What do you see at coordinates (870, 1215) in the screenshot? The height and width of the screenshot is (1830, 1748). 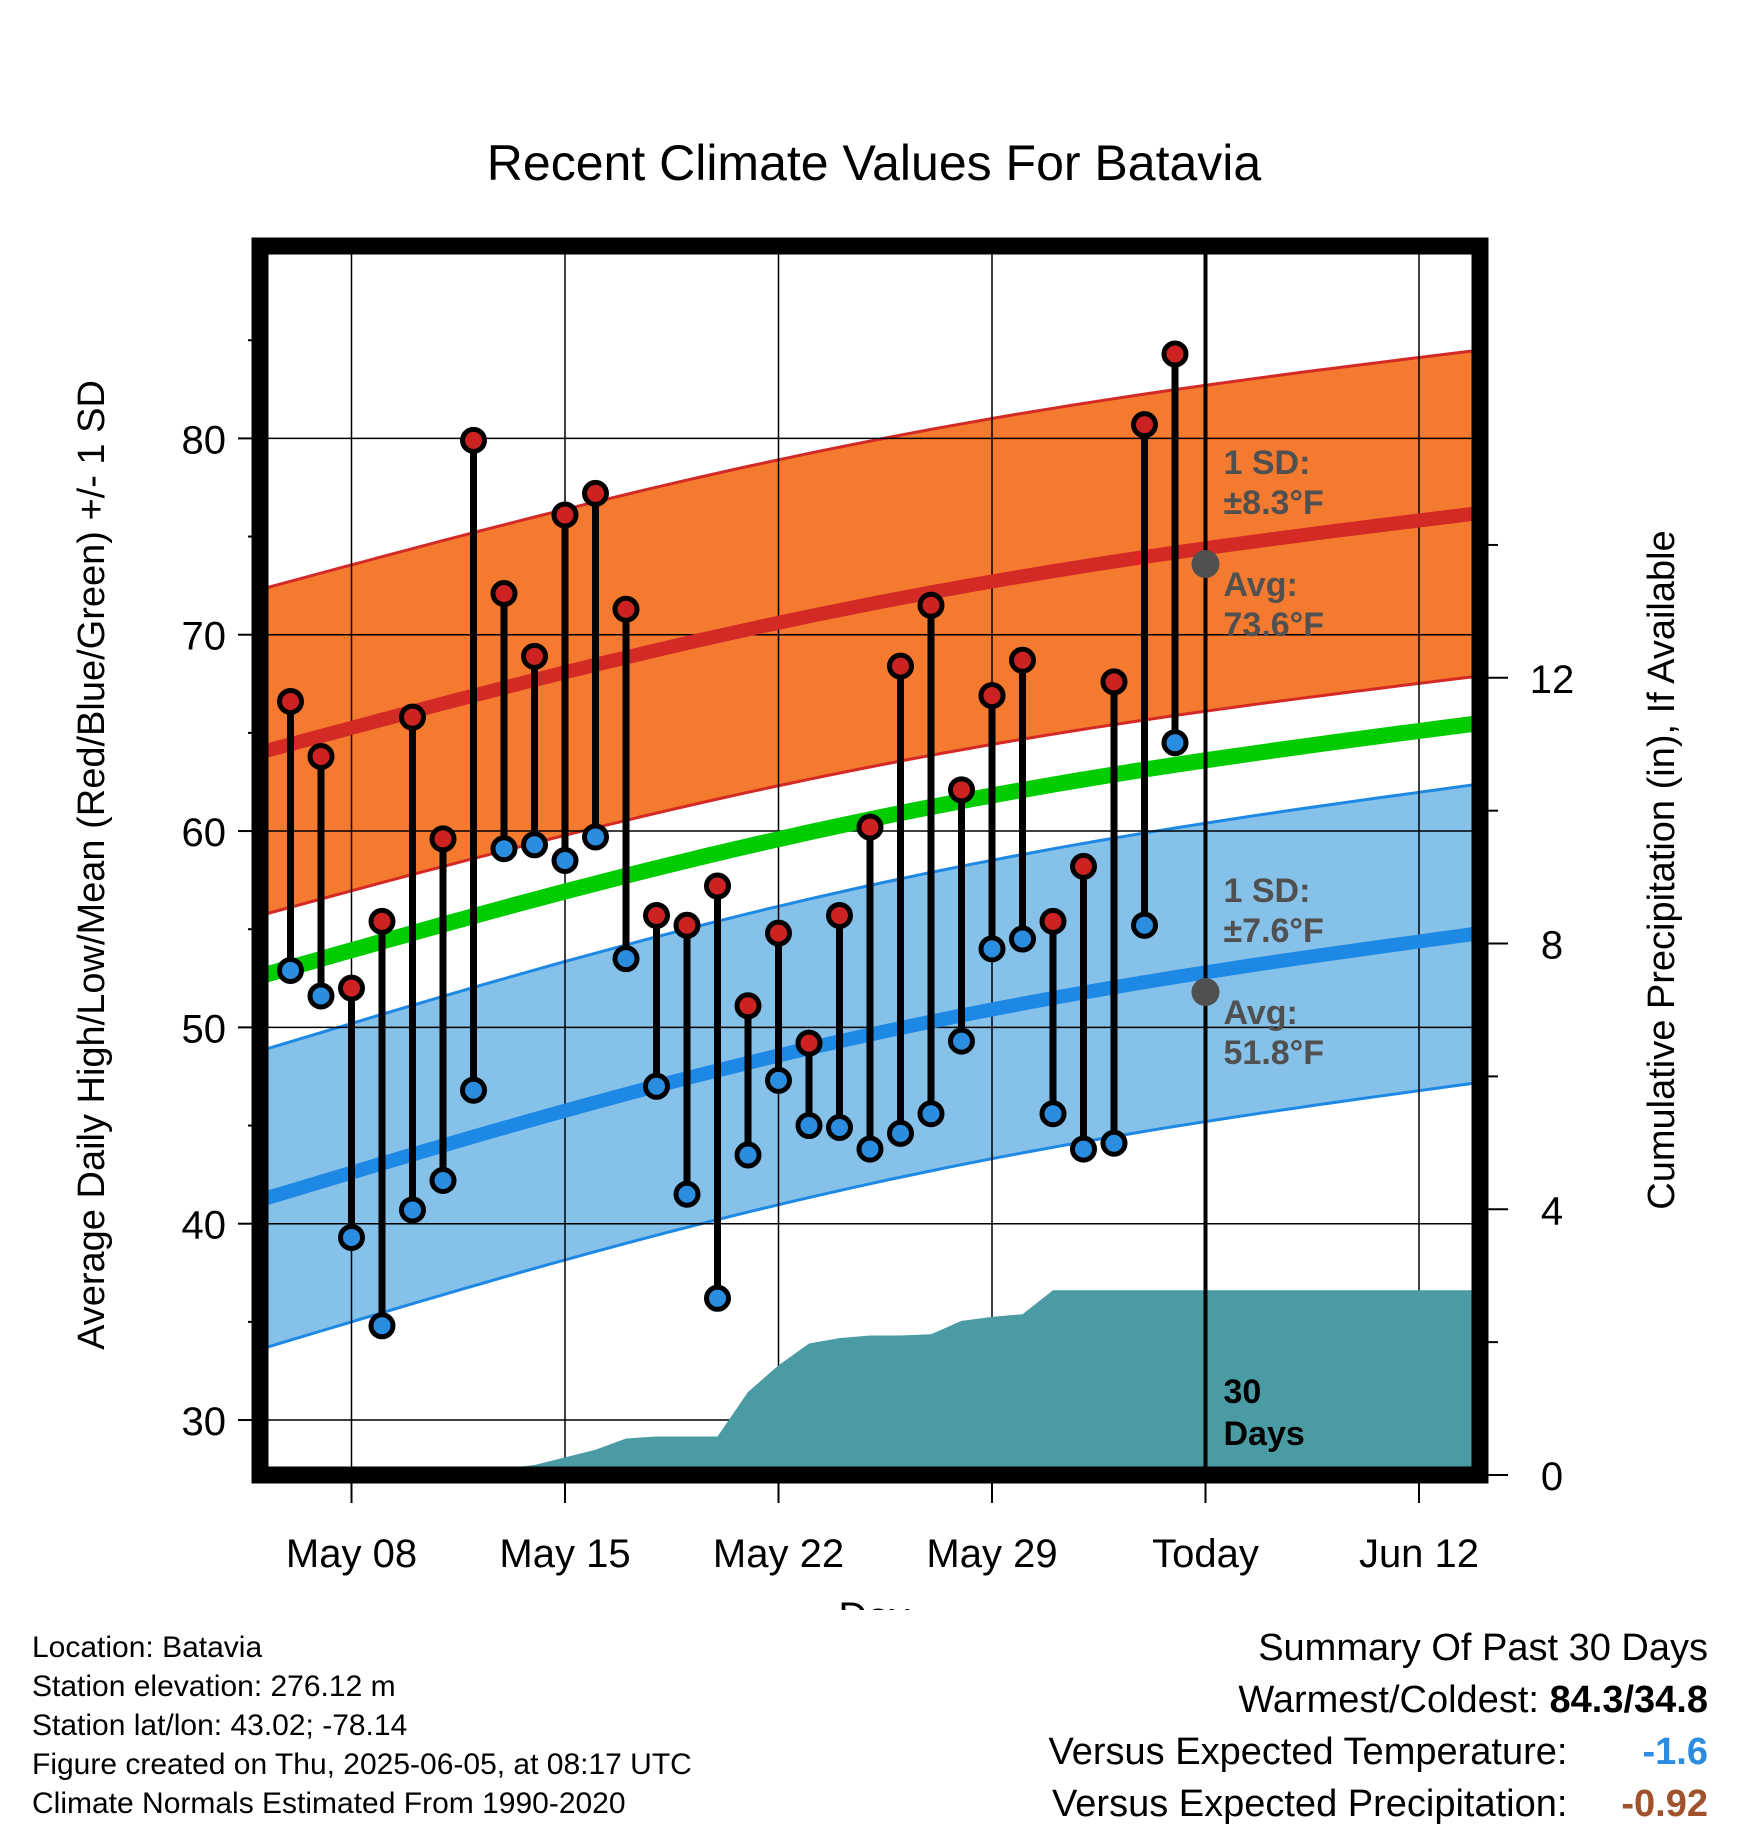 I see `normal-low-lower-edge` at bounding box center [870, 1215].